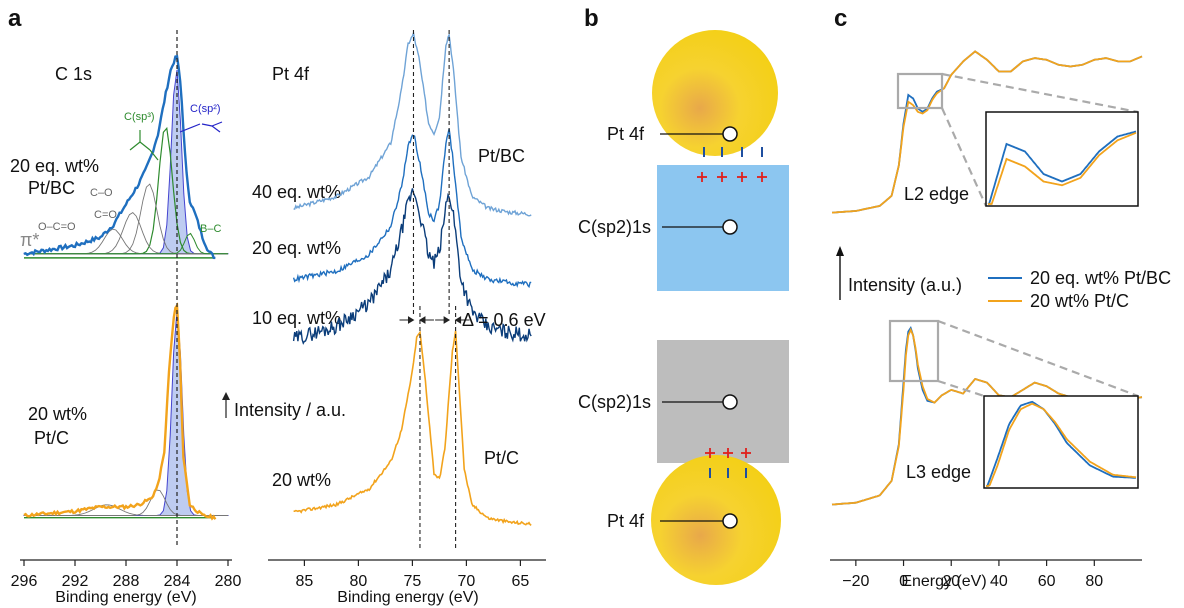 The image size is (1184, 608). I want to click on l2-inset-series-pt-bc, so click(1062, 167).